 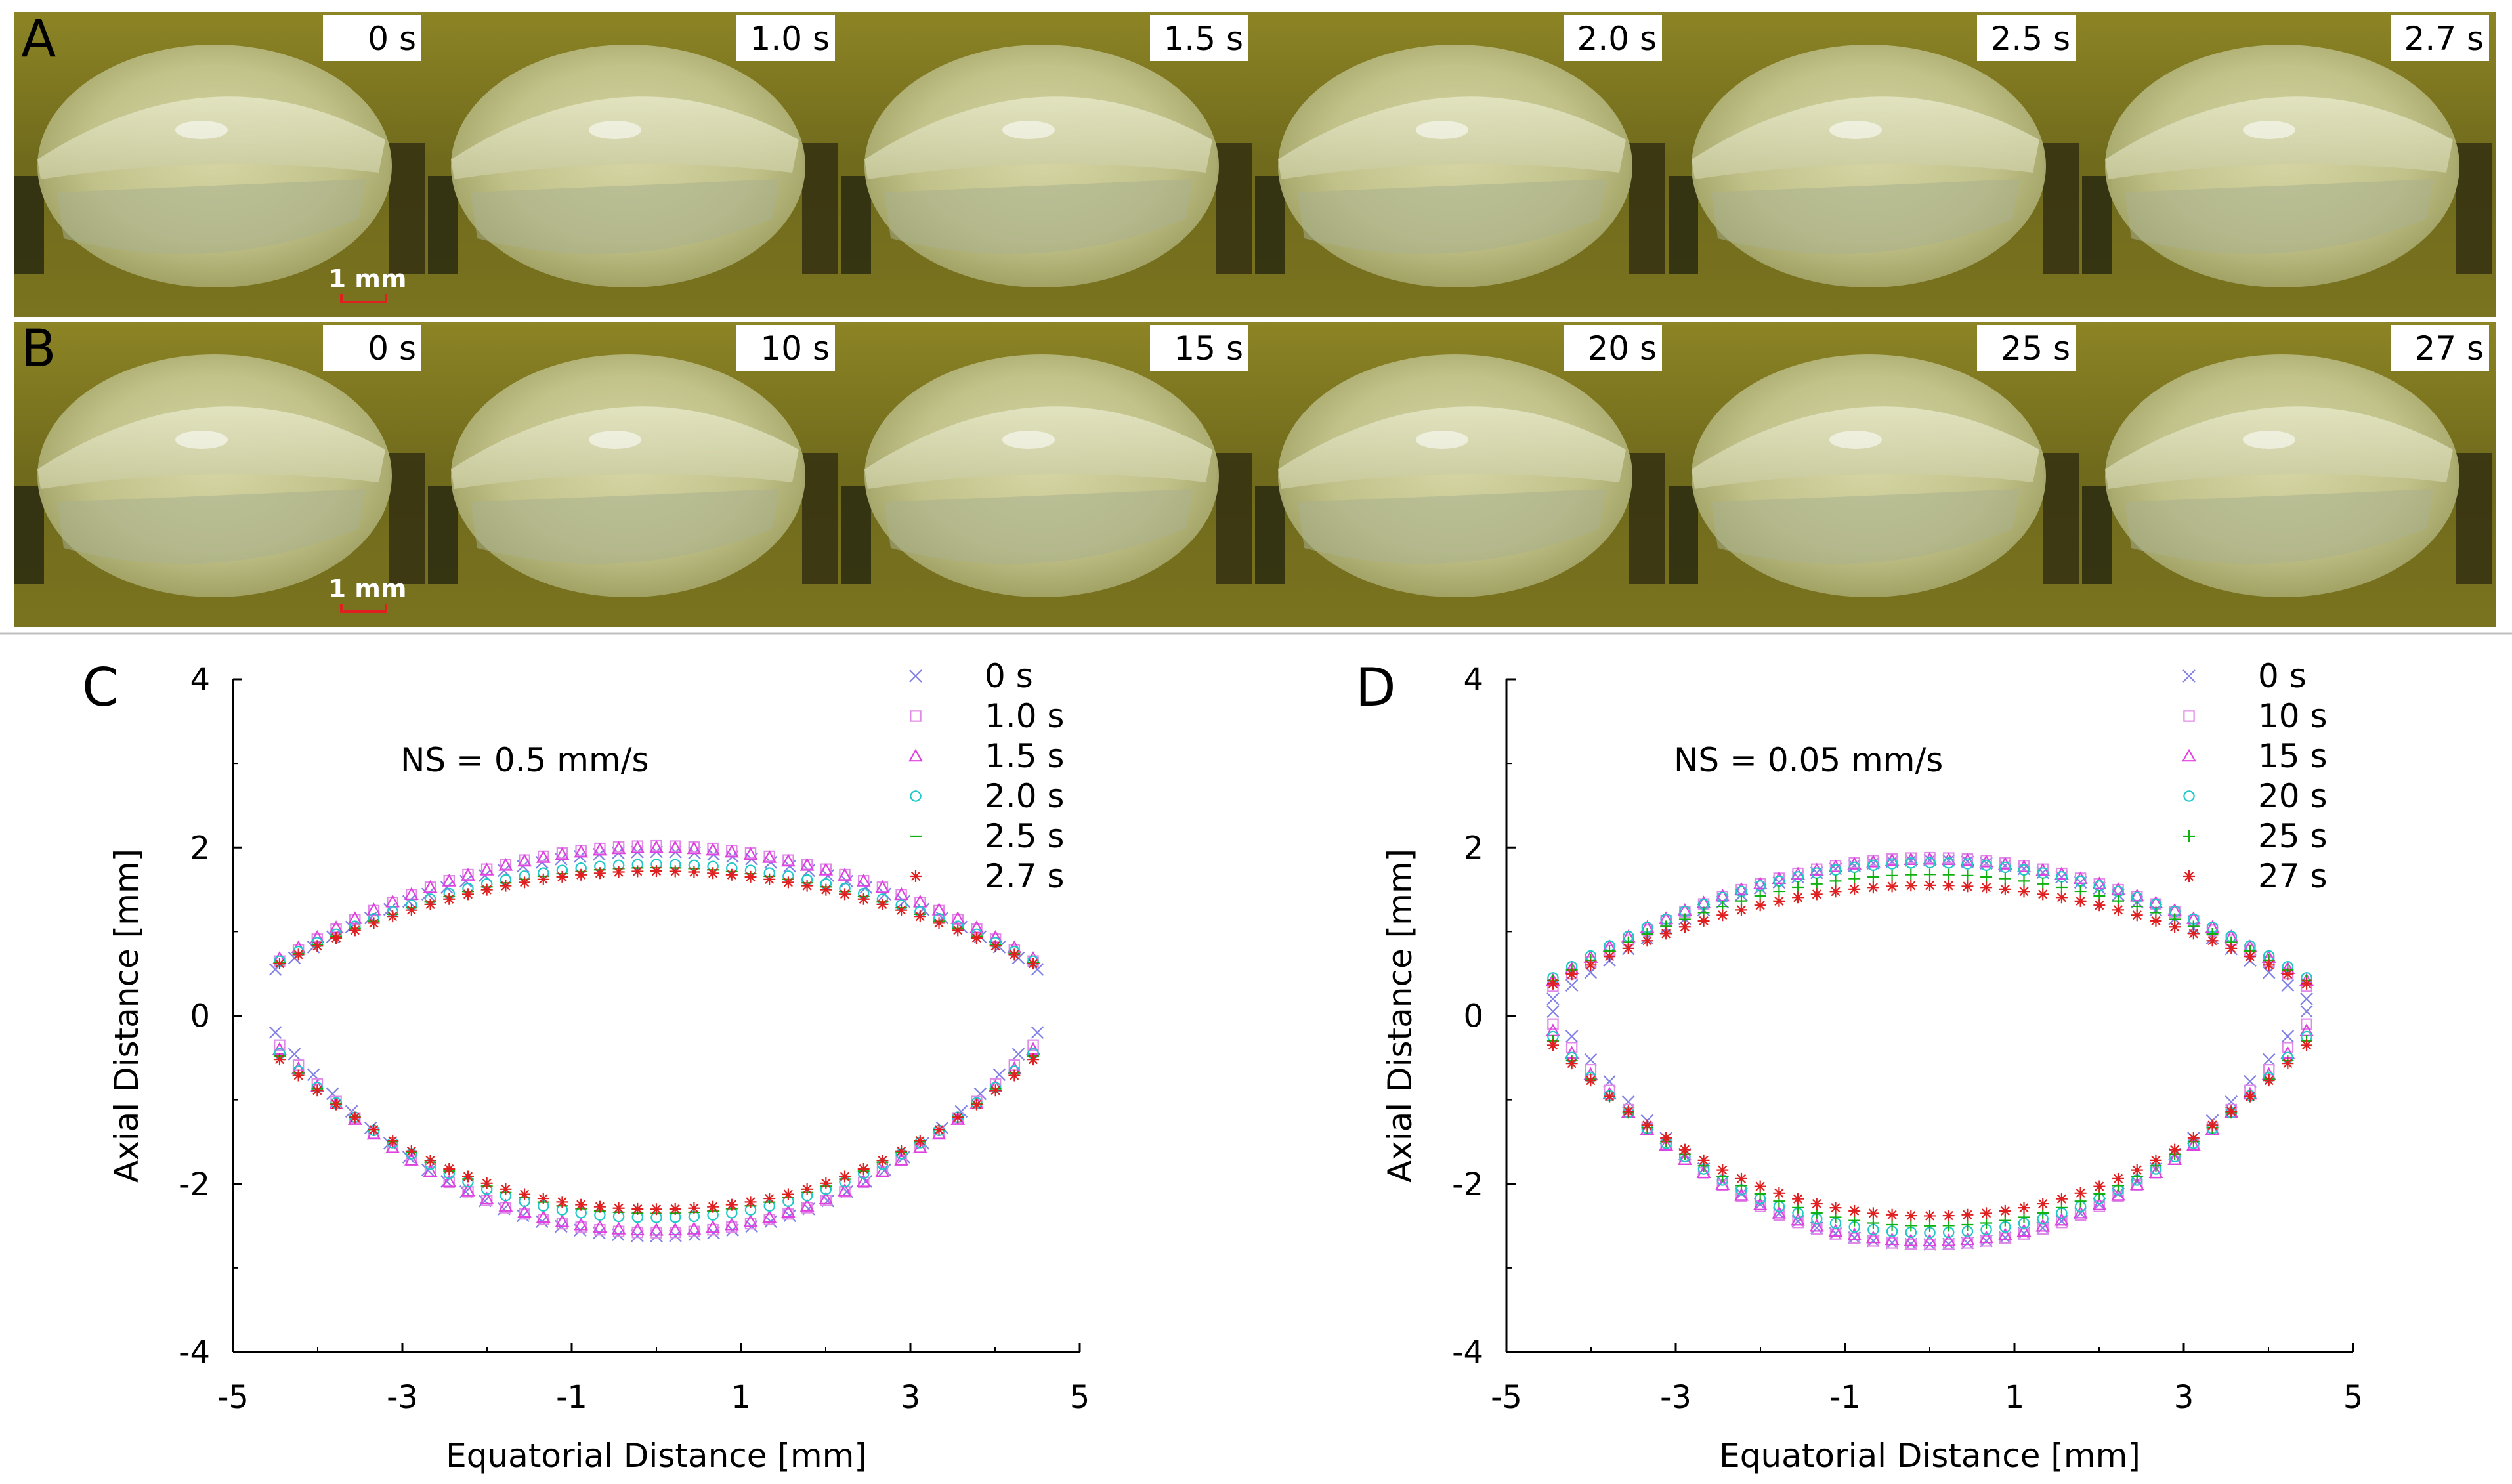 I want to click on time-label-text: 1.0 s, so click(x=790, y=39).